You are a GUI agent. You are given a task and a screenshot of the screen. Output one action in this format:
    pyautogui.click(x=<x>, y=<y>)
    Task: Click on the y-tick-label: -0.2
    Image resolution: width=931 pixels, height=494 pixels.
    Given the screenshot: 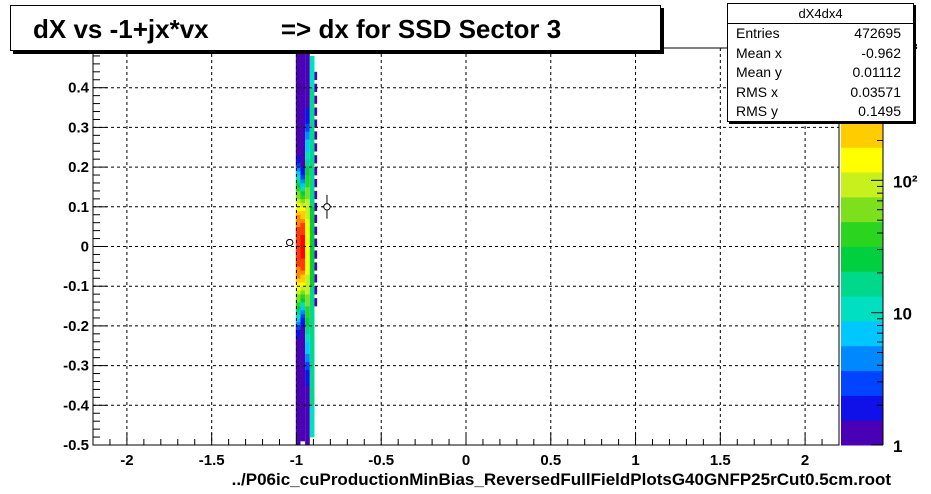 What is the action you would take?
    pyautogui.click(x=76, y=326)
    